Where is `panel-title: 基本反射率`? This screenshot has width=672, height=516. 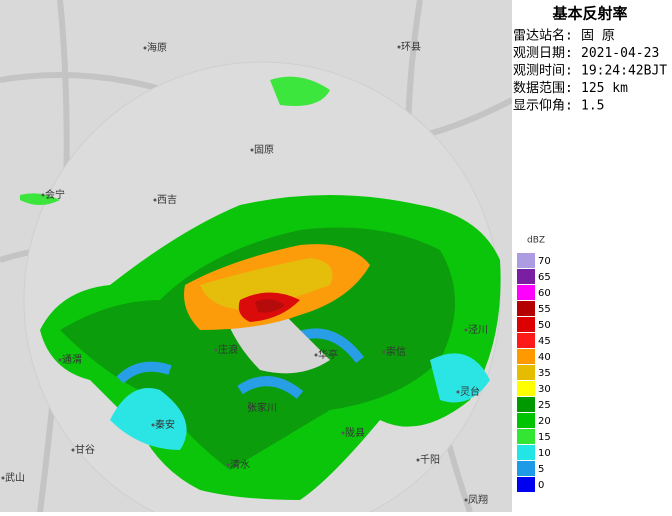 panel-title: 基本反射率 is located at coordinates (589, 14).